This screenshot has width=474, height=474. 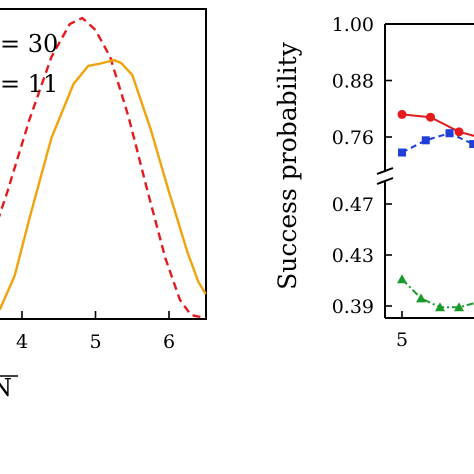 I want to click on right-series, so click(x=435, y=210).